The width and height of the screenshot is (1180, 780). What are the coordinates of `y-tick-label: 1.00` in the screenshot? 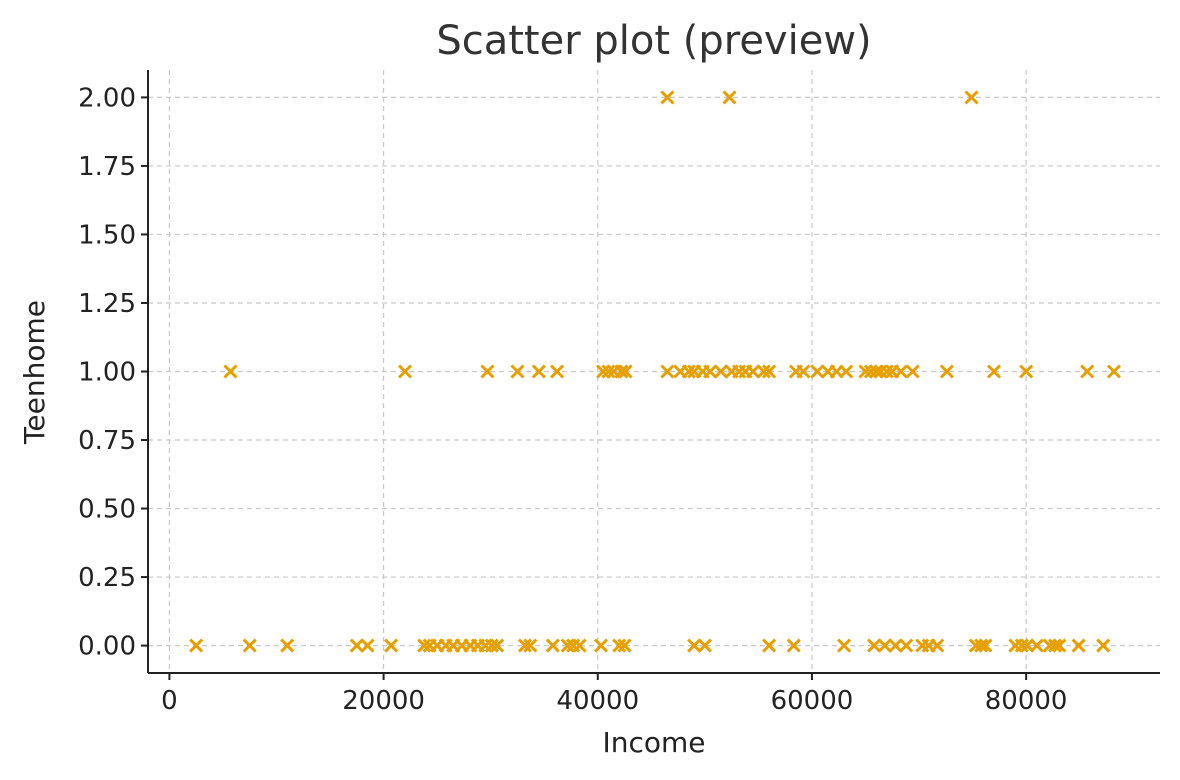 It's located at (107, 373).